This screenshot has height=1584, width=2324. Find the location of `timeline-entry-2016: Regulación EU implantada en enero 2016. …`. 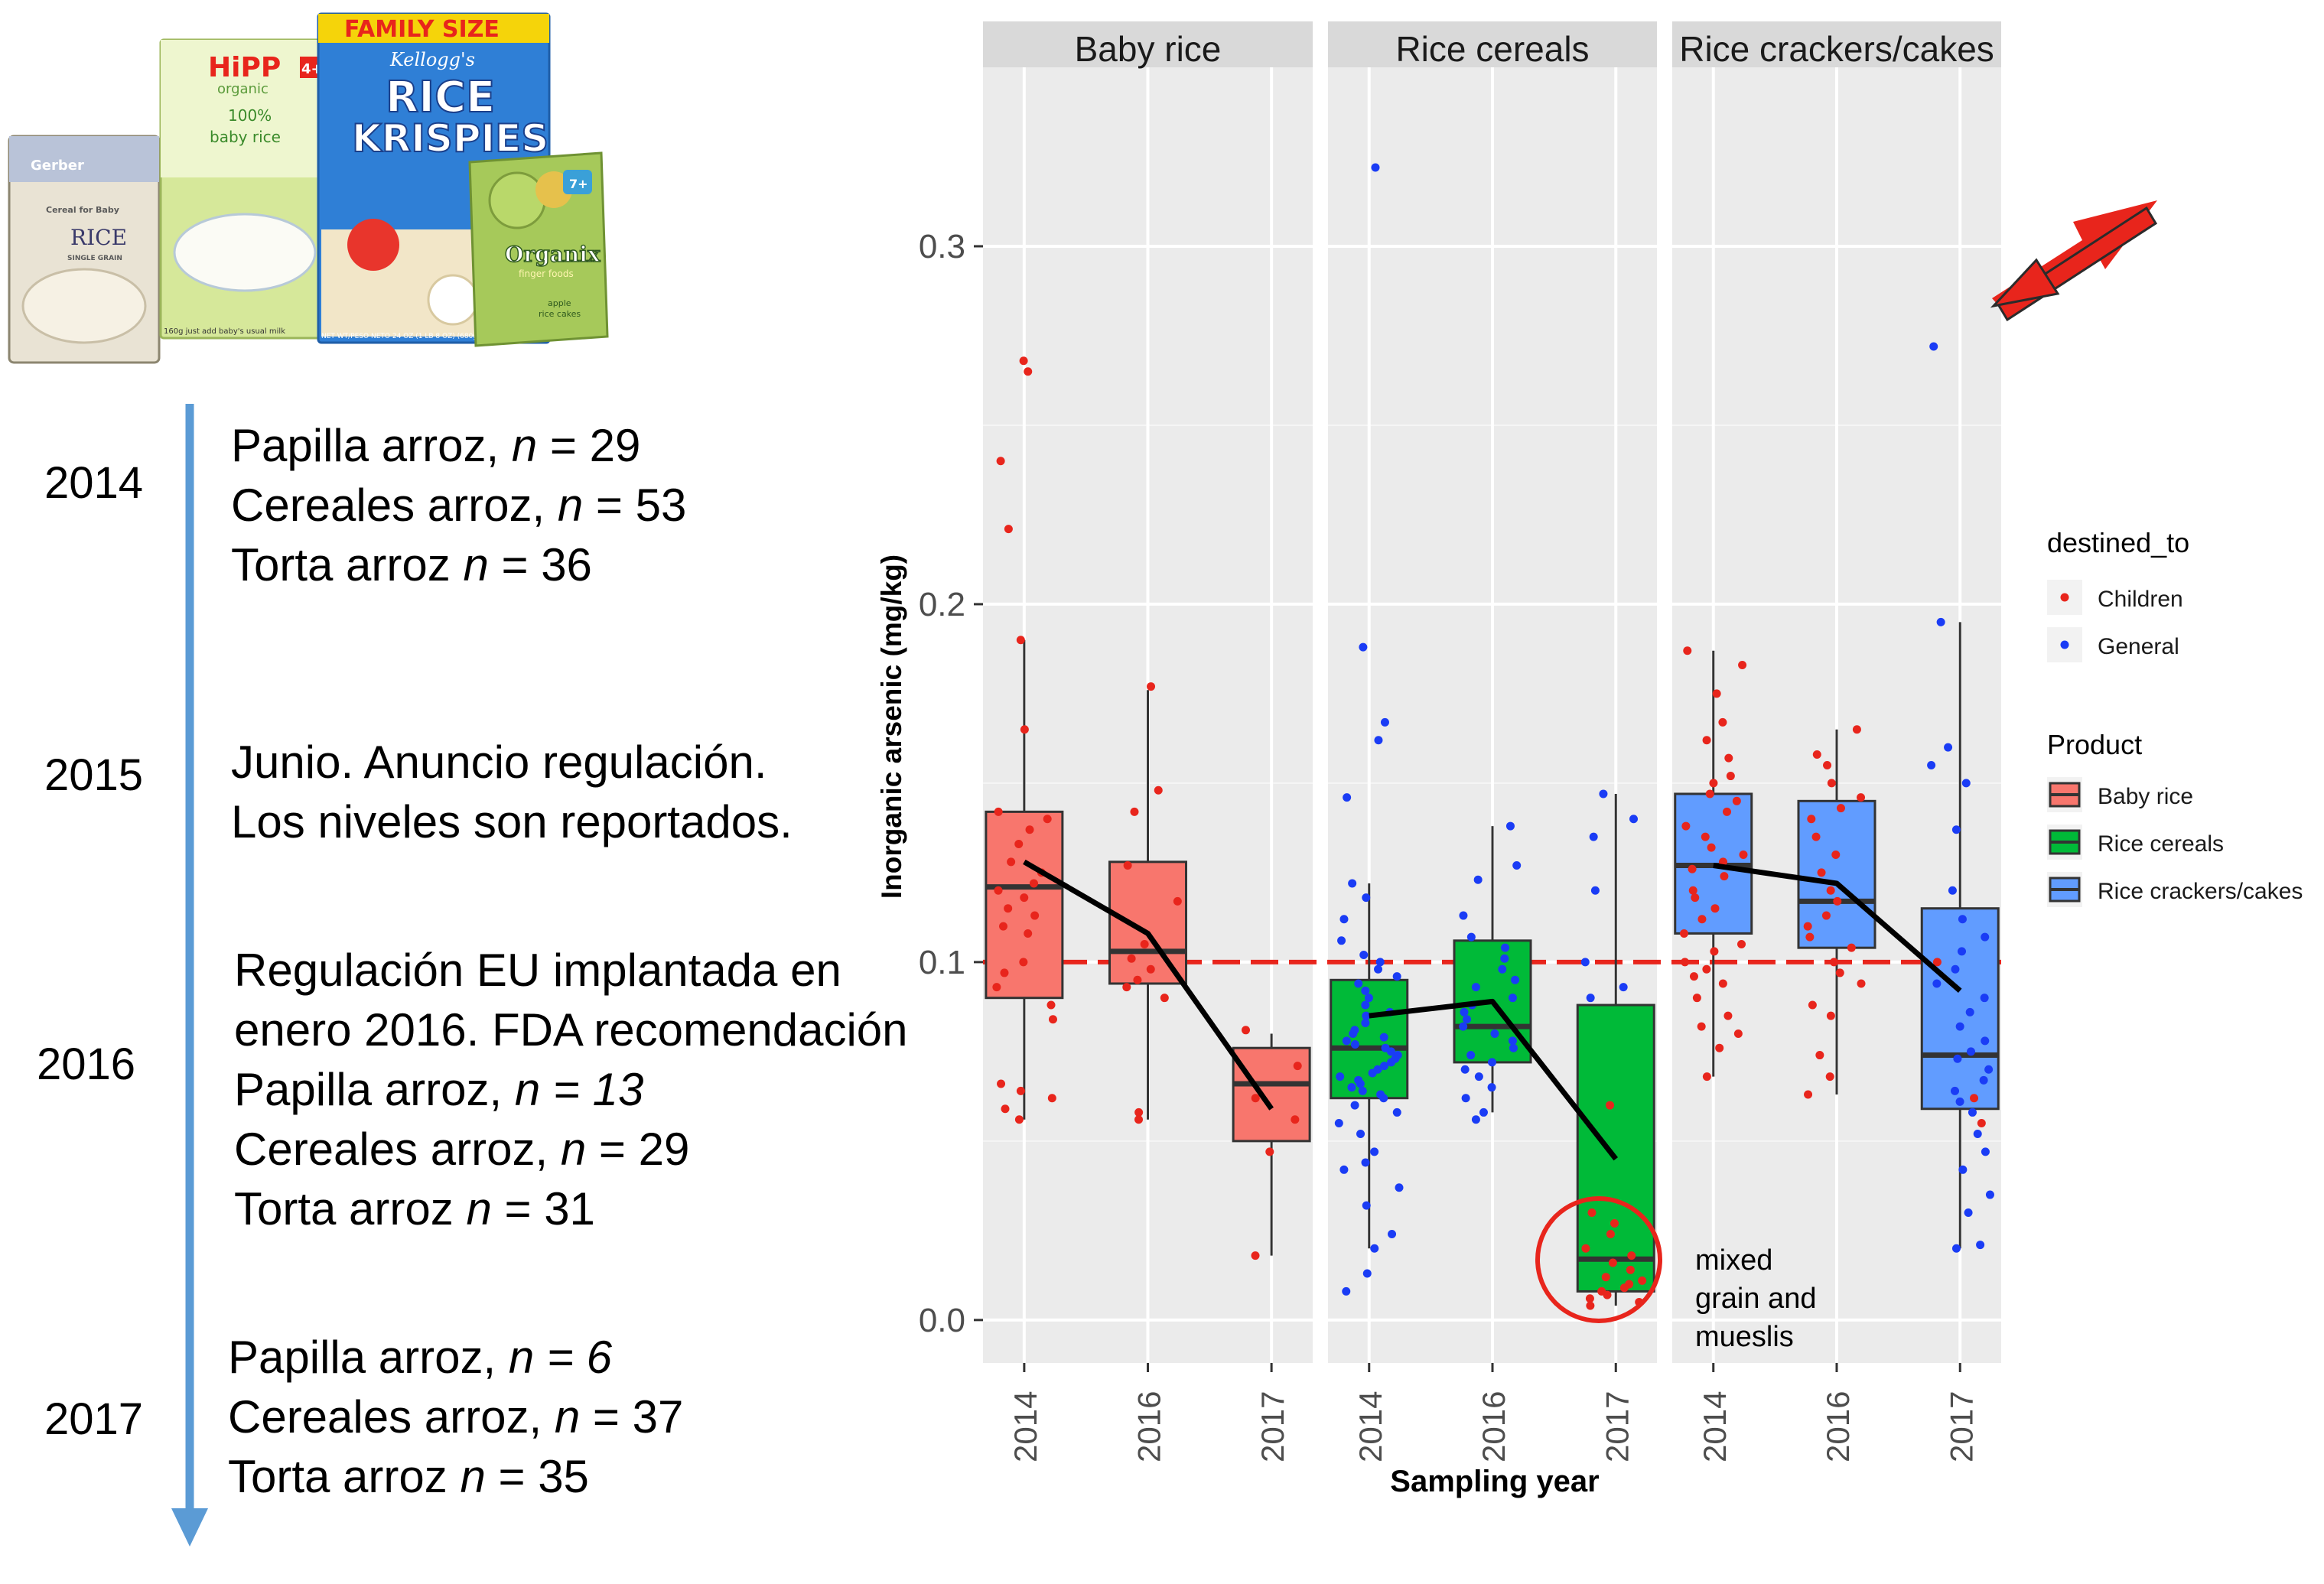

timeline-entry-2016: Regulación EU implantada en enero 2016. … is located at coordinates (571, 1090).